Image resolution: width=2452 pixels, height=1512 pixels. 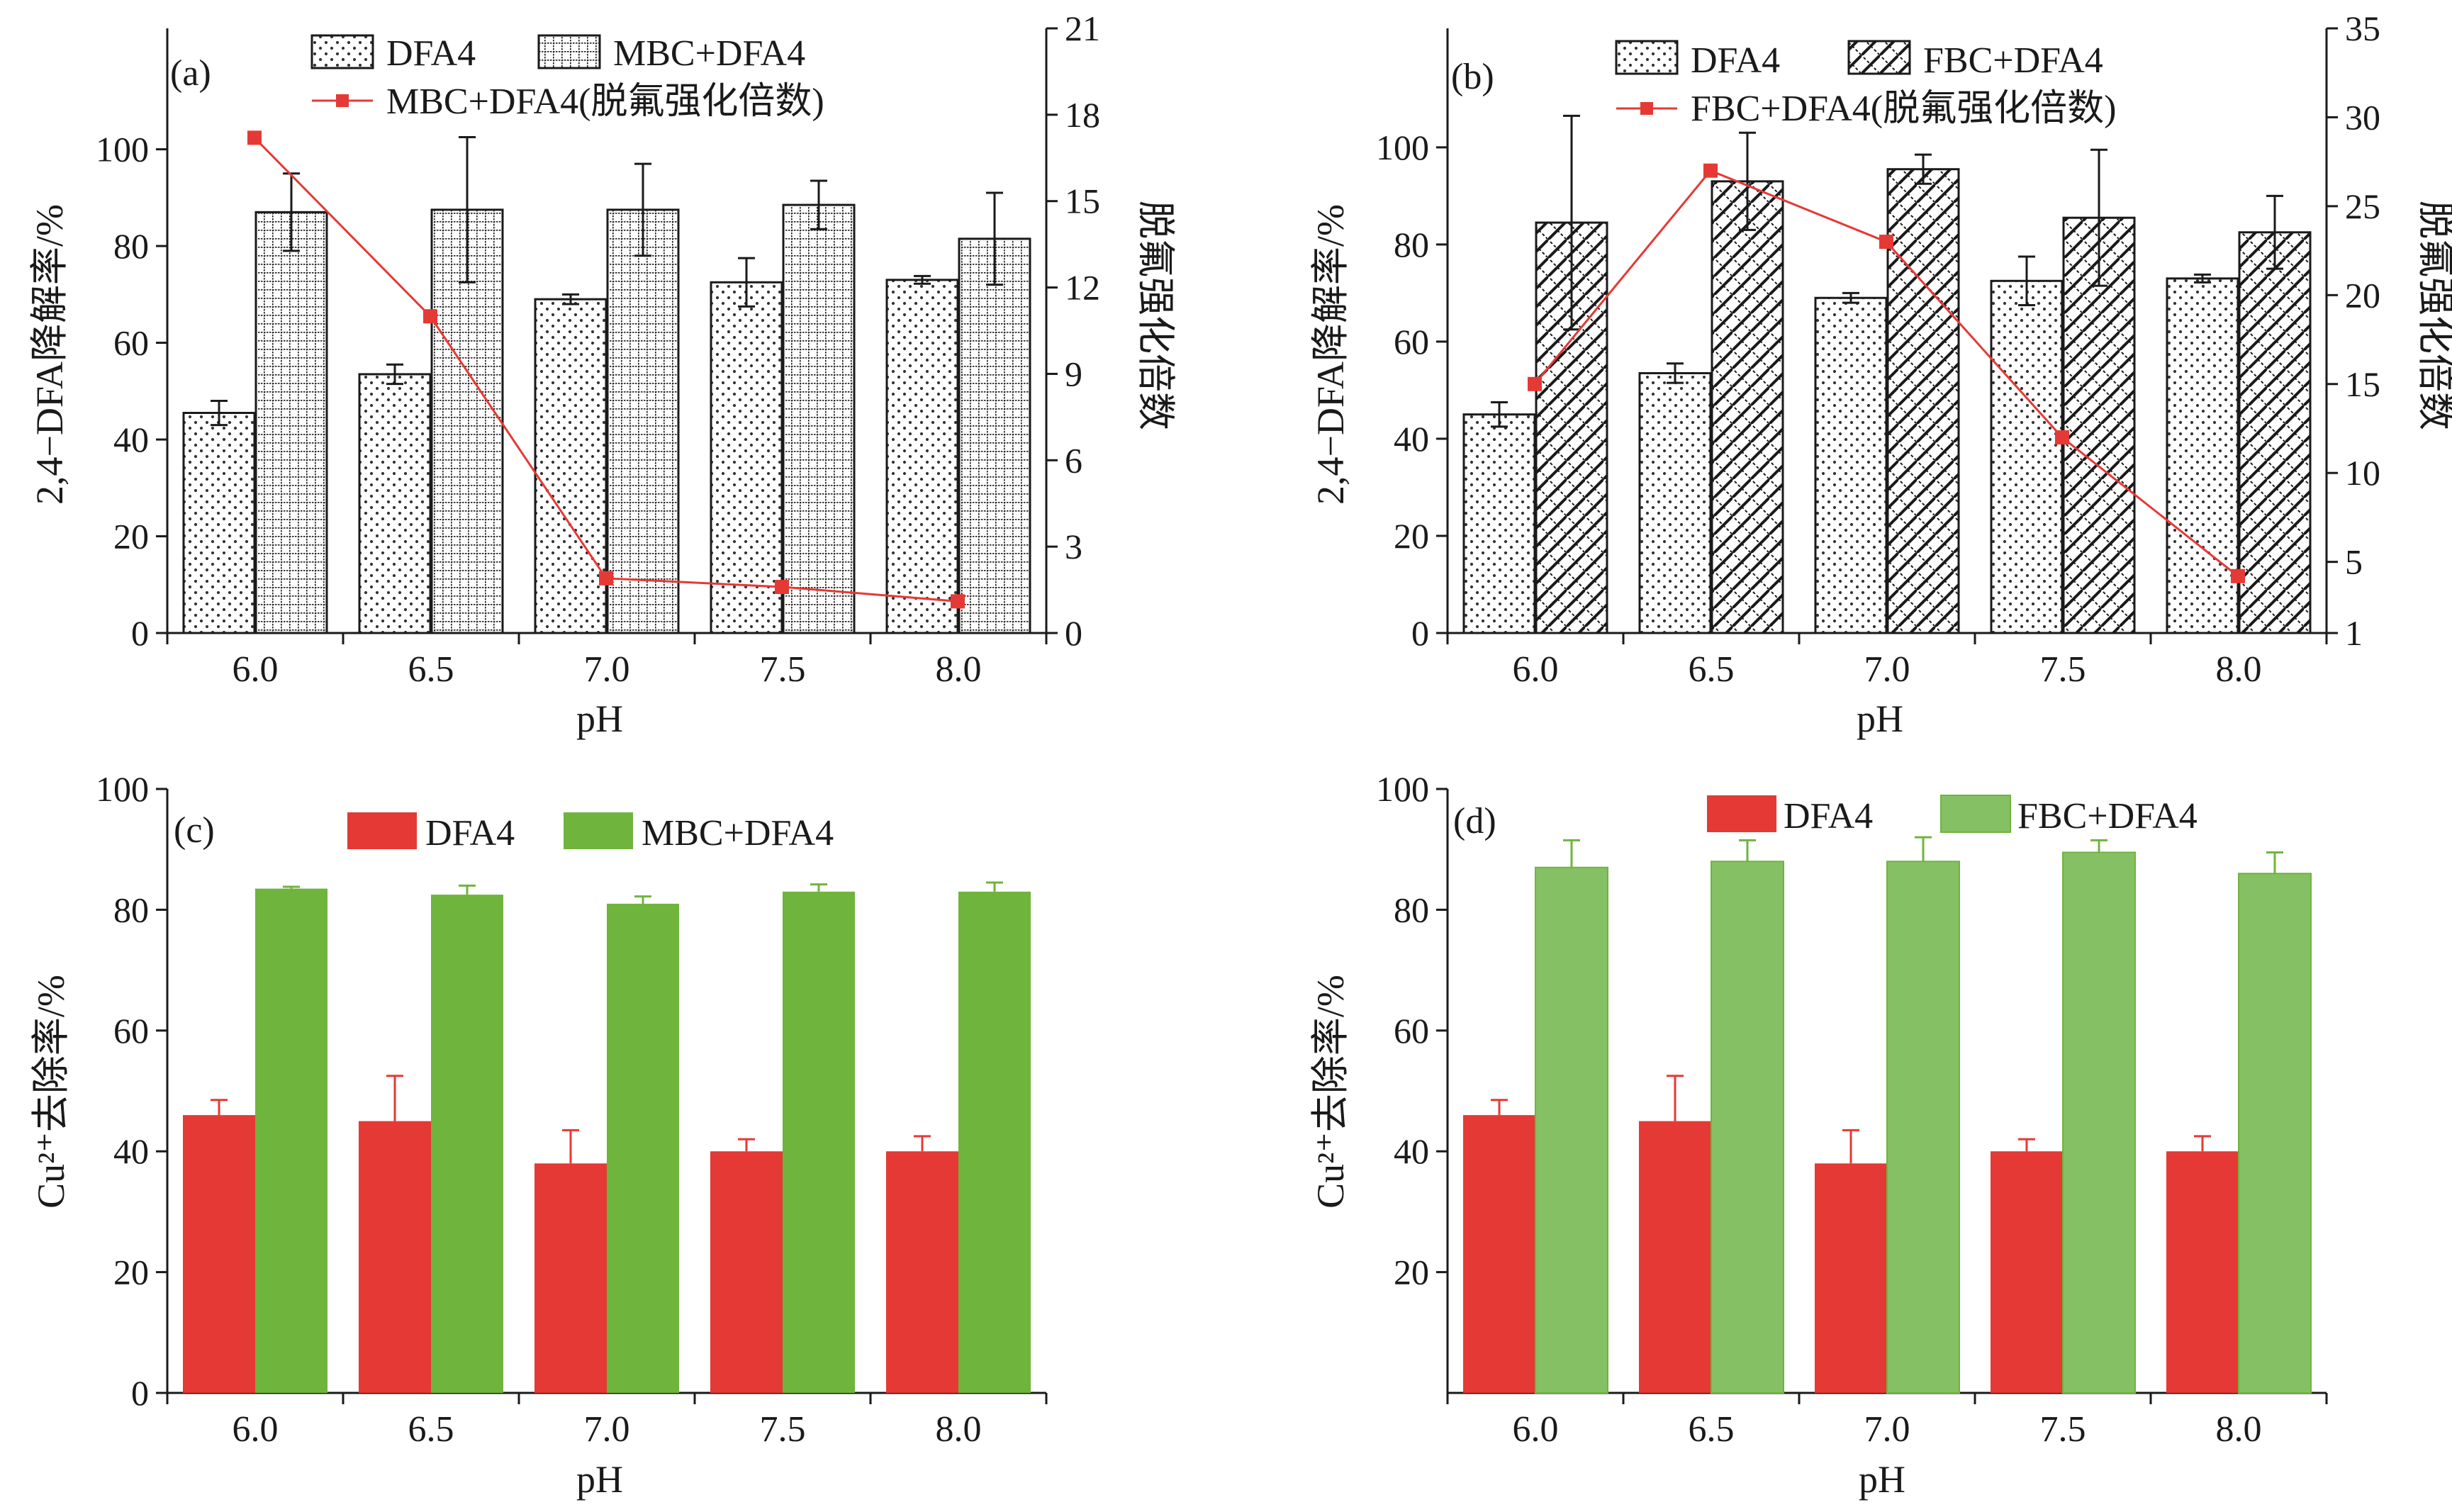 I want to click on y2-tick-label: 3, so click(x=1073, y=547).